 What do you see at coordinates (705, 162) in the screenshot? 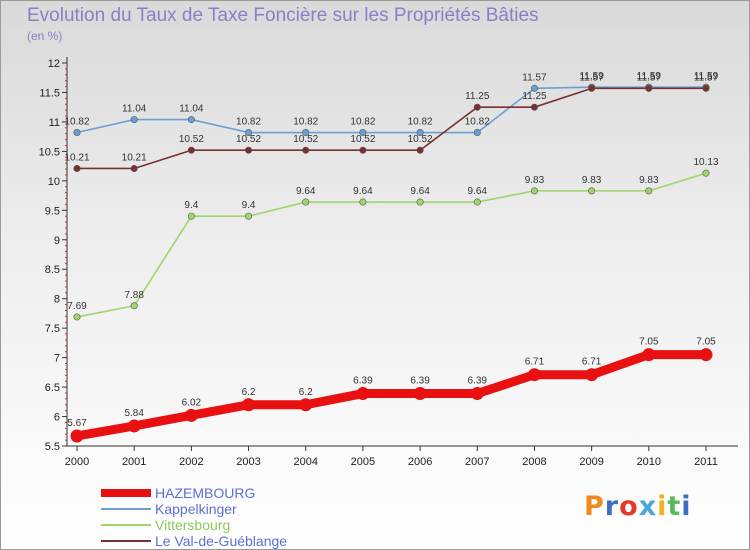
I see `data-label: 10.13` at bounding box center [705, 162].